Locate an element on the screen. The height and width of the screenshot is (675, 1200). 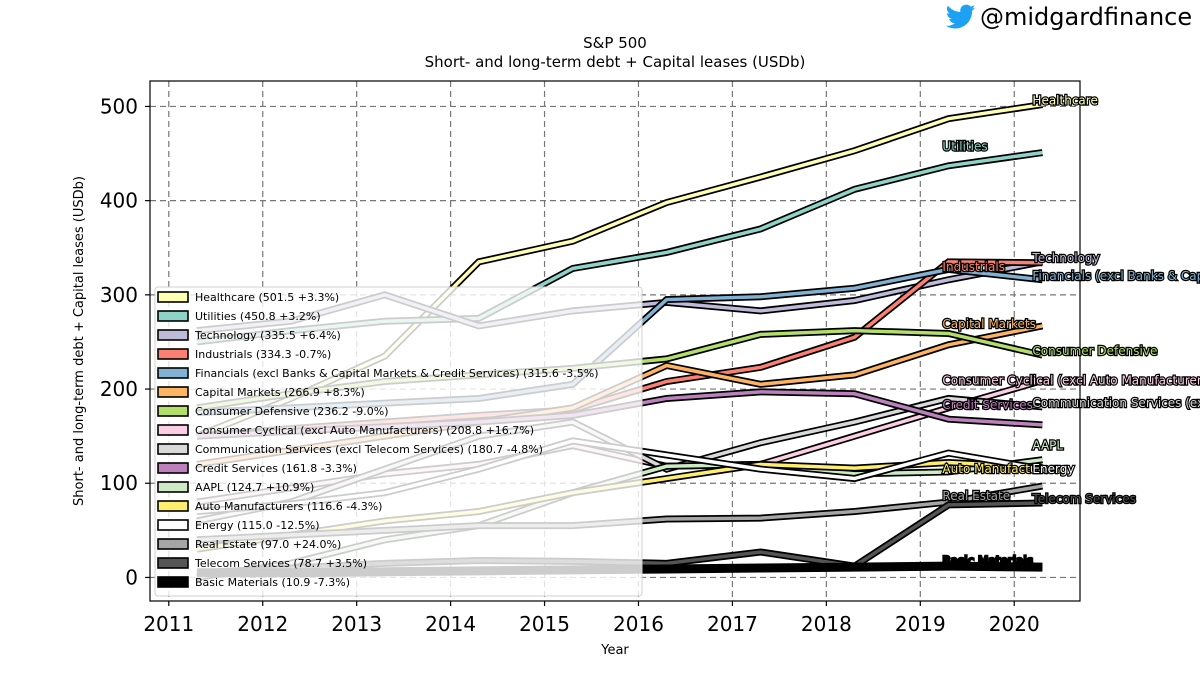
series-end-label: Telecom Services is located at coordinates (1083, 499).